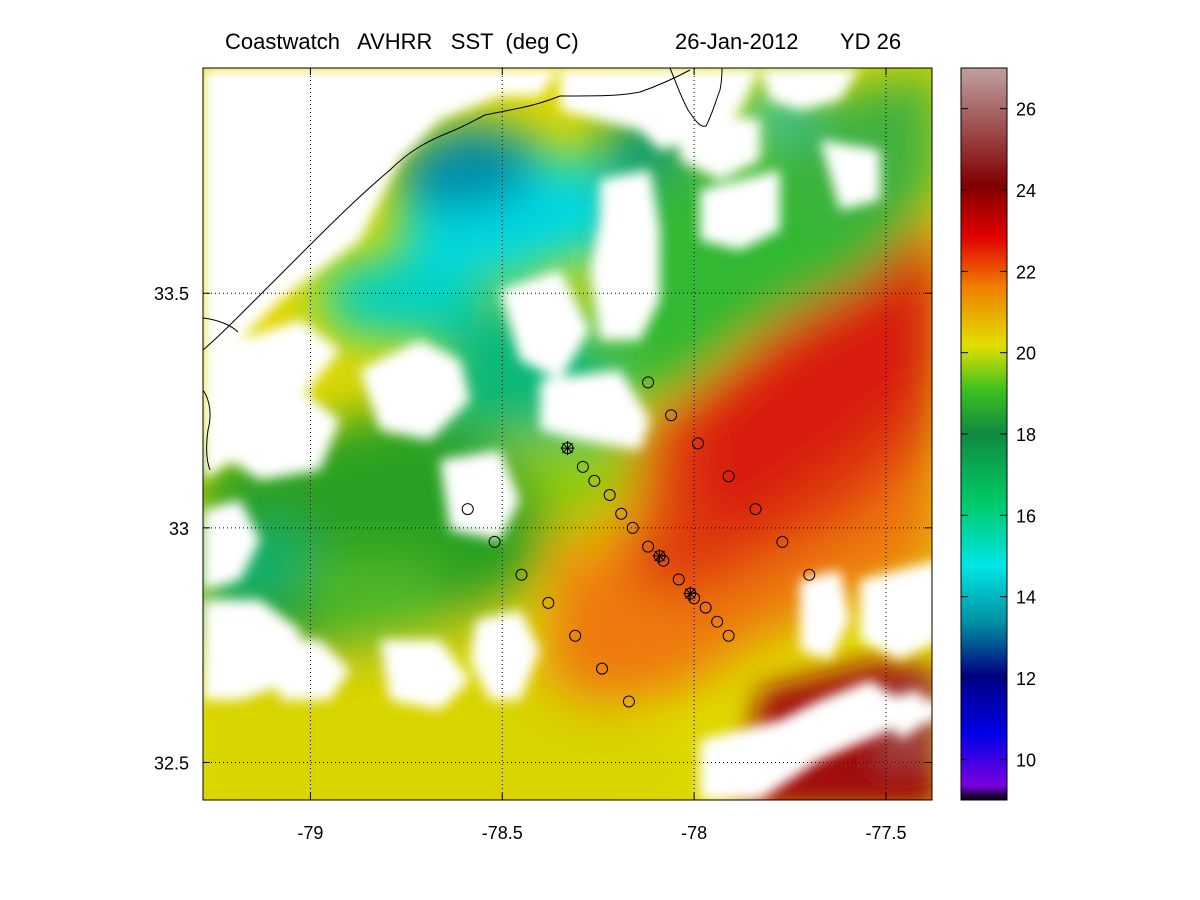  What do you see at coordinates (871, 41) in the screenshot?
I see `yearday-label: YD 26` at bounding box center [871, 41].